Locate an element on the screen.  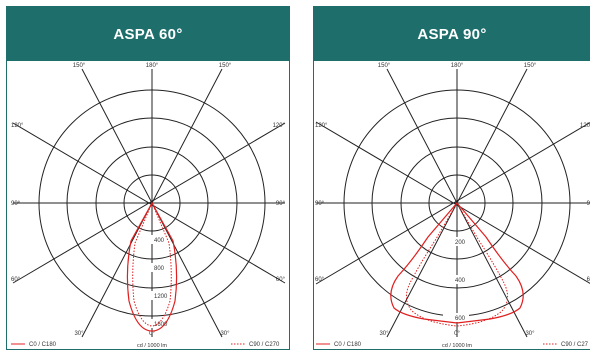
panel-title: ASPA 60° is located at coordinates (148, 34).